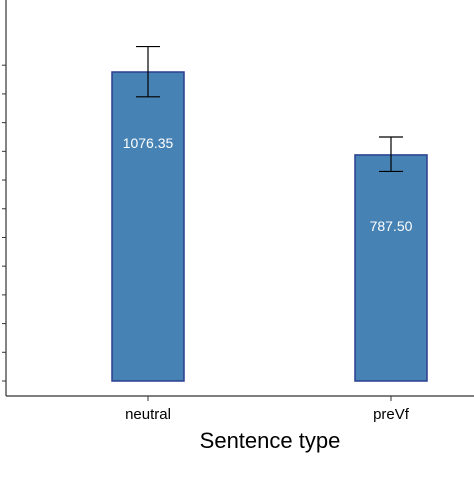 This screenshot has height=479, width=474. What do you see at coordinates (391, 226) in the screenshot?
I see `value-label-preVf: 787.50` at bounding box center [391, 226].